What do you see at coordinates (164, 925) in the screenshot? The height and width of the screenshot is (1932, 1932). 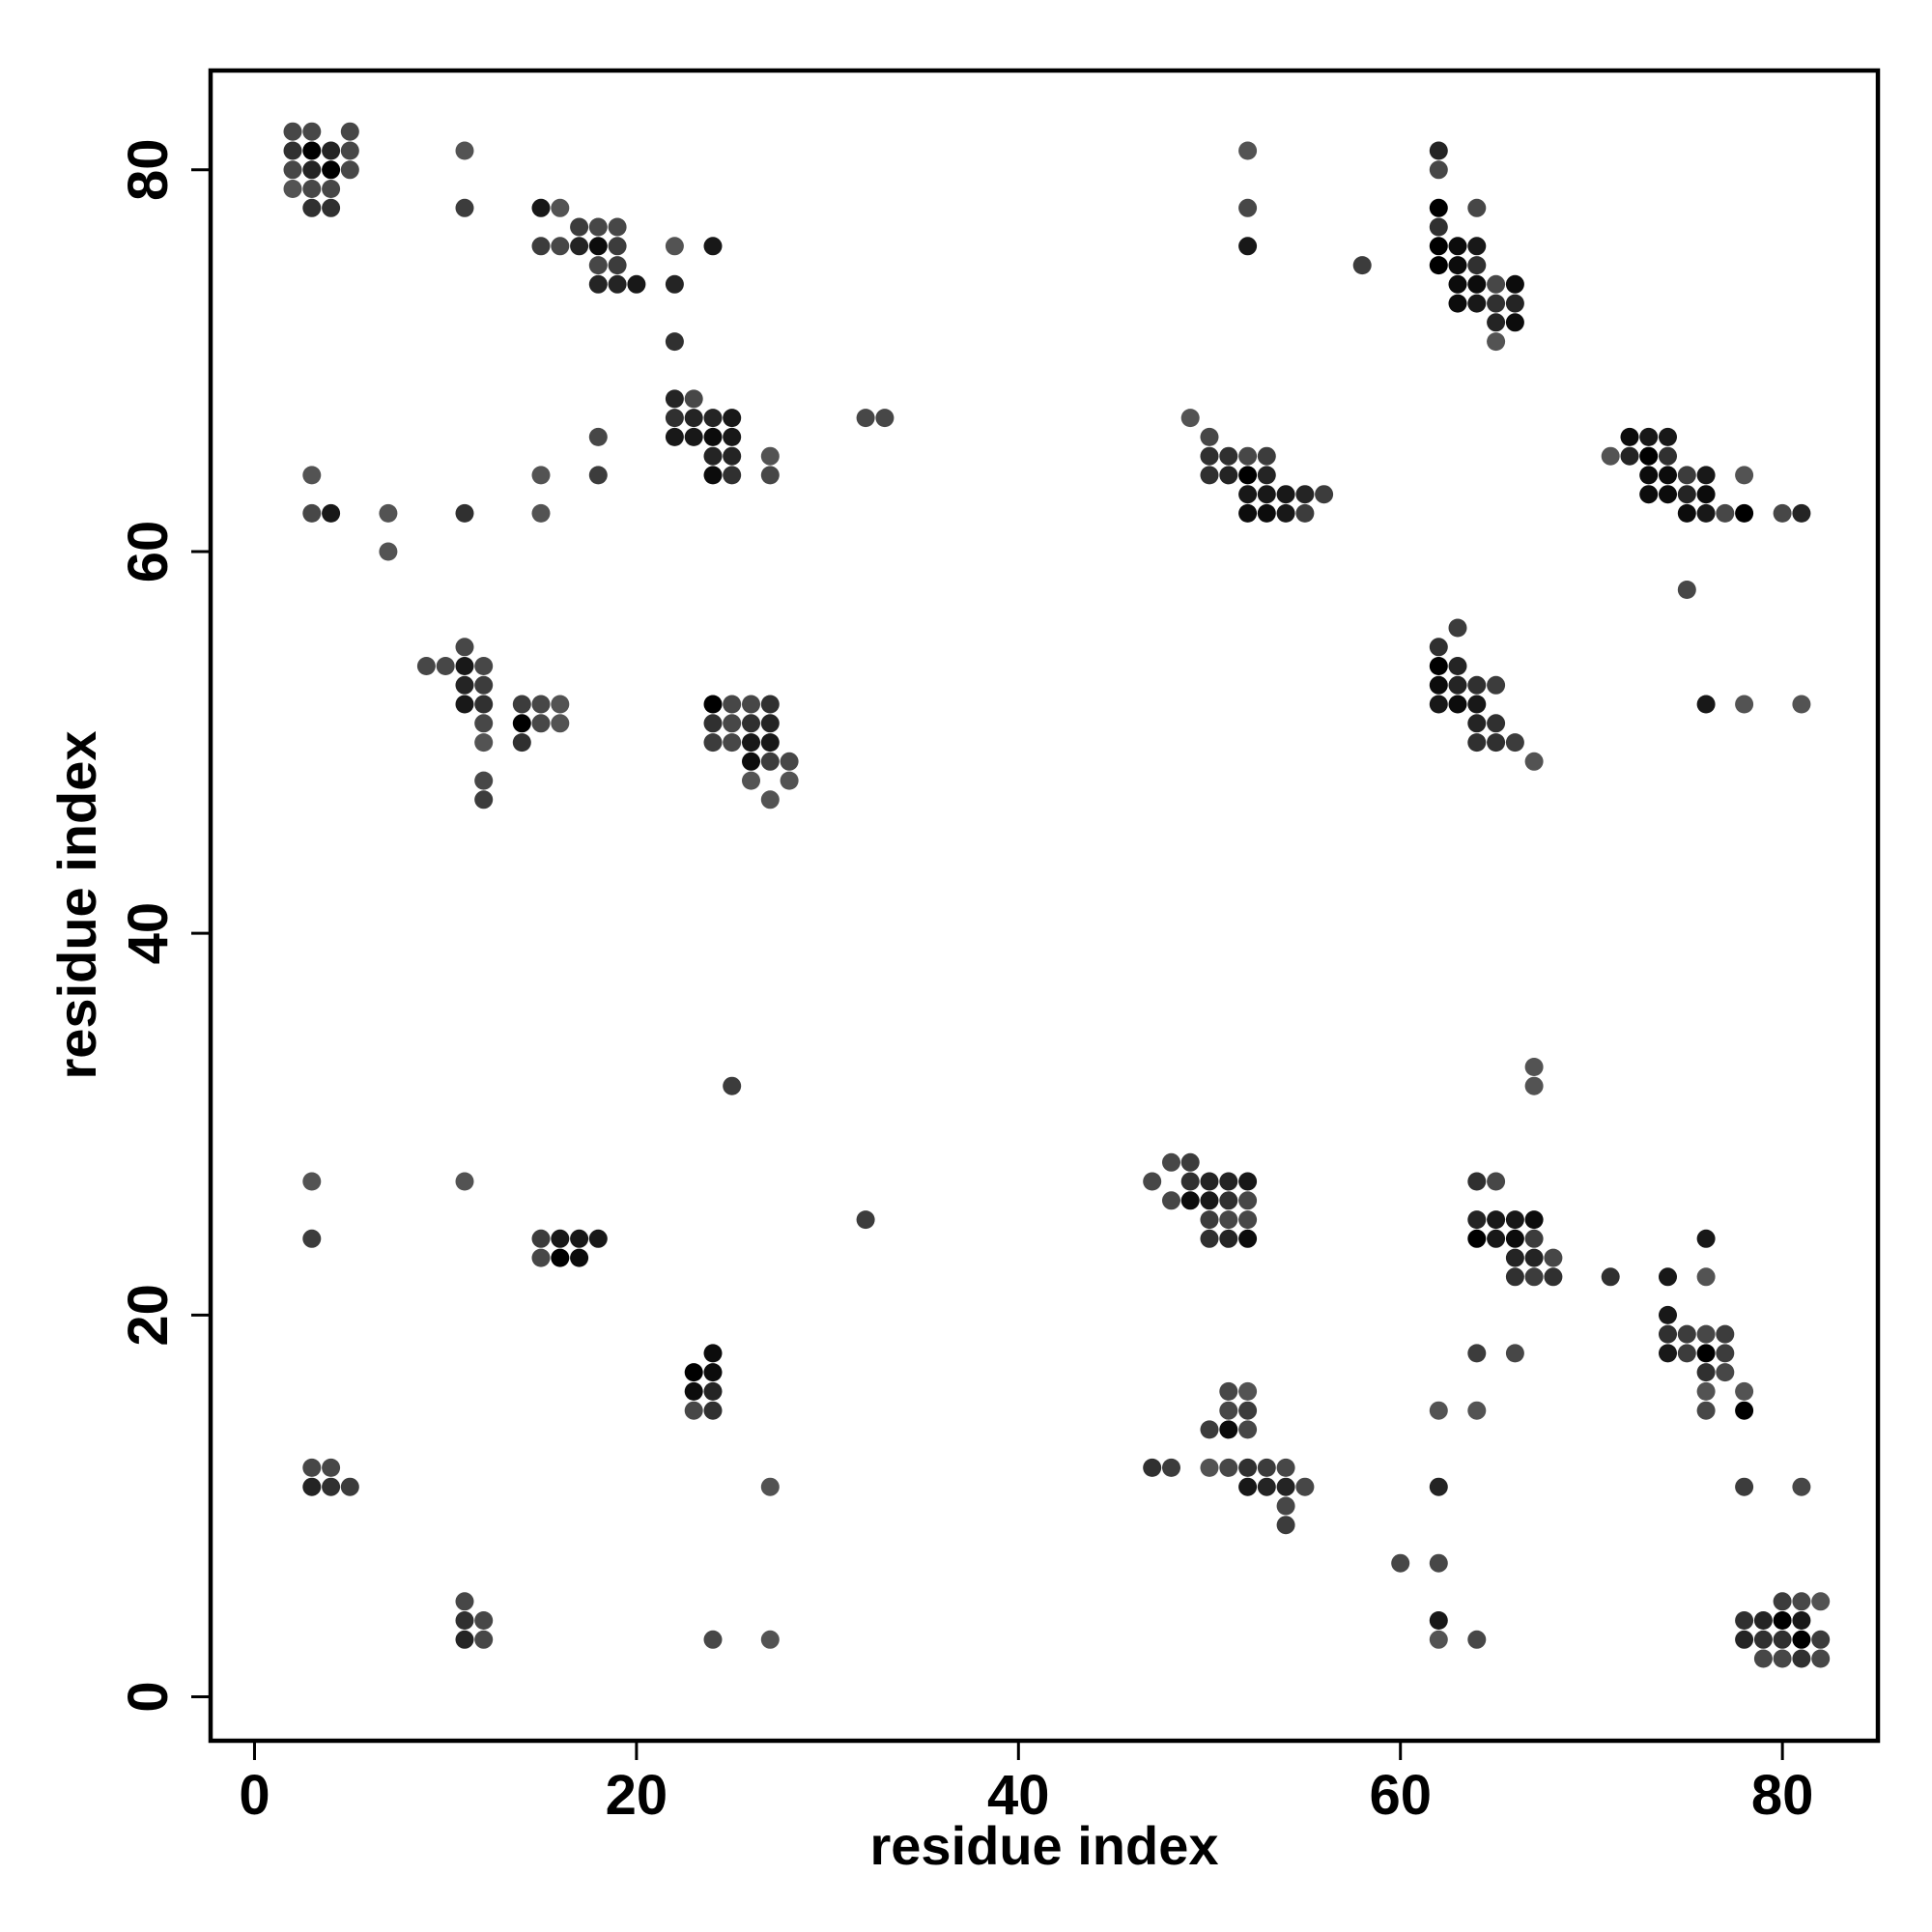 I see `y-axis: 0 20 40 60 80` at bounding box center [164, 925].